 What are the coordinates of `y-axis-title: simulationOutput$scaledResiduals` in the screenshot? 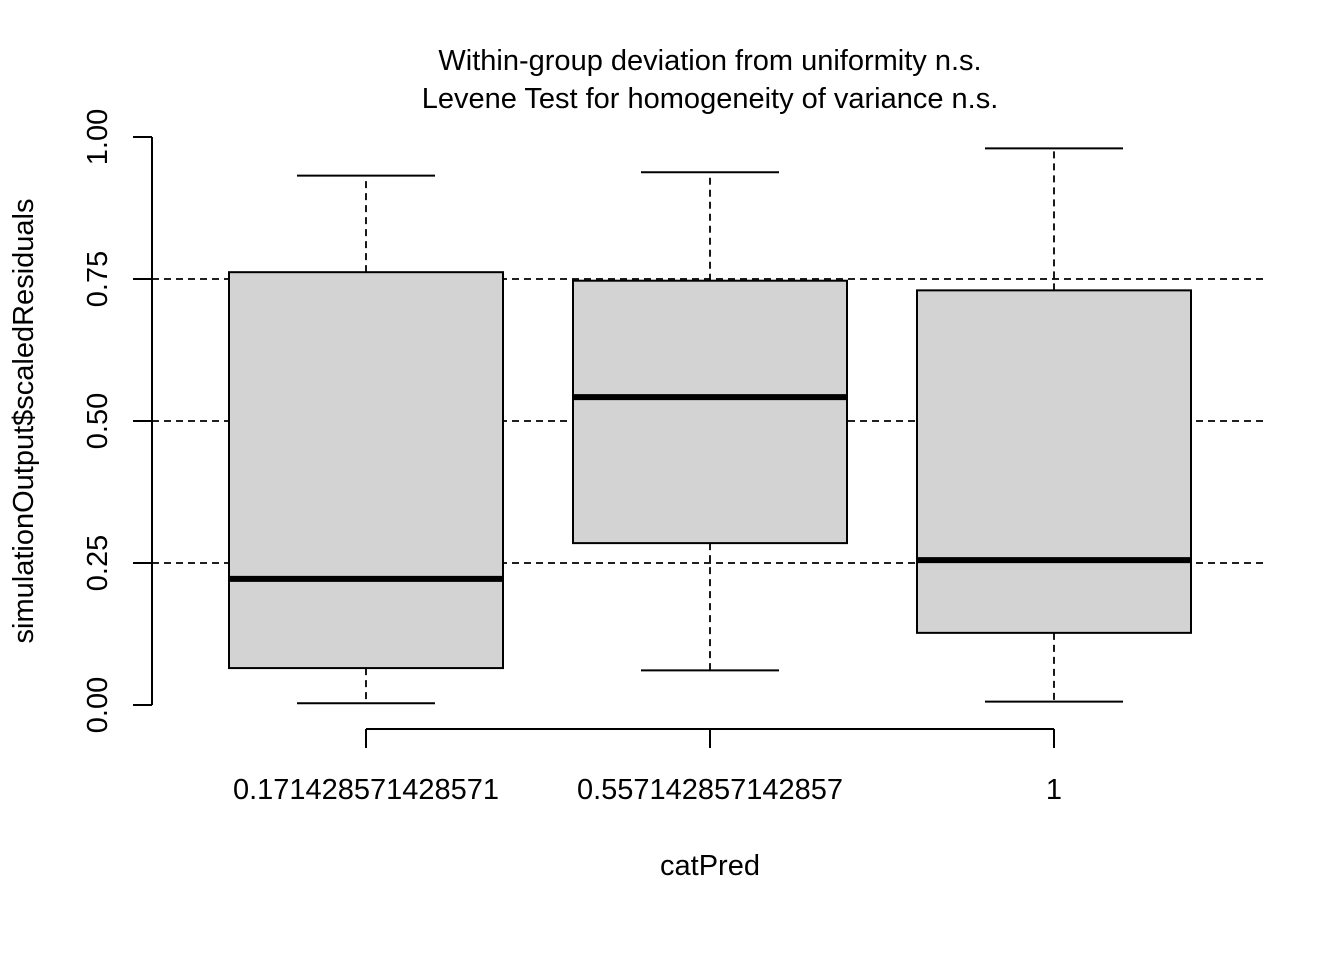 It's located at (24, 421).